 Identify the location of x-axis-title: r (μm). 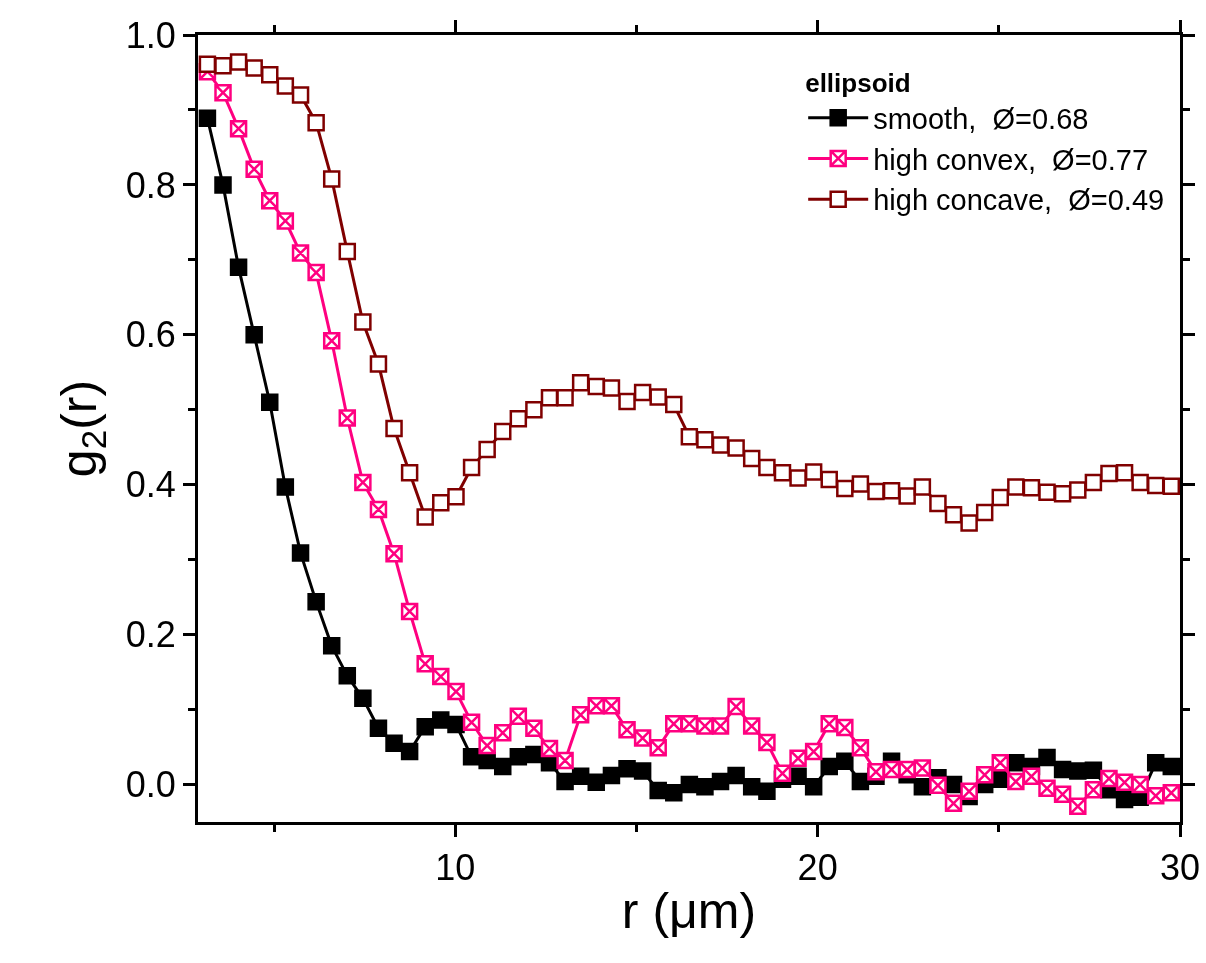
(689, 910).